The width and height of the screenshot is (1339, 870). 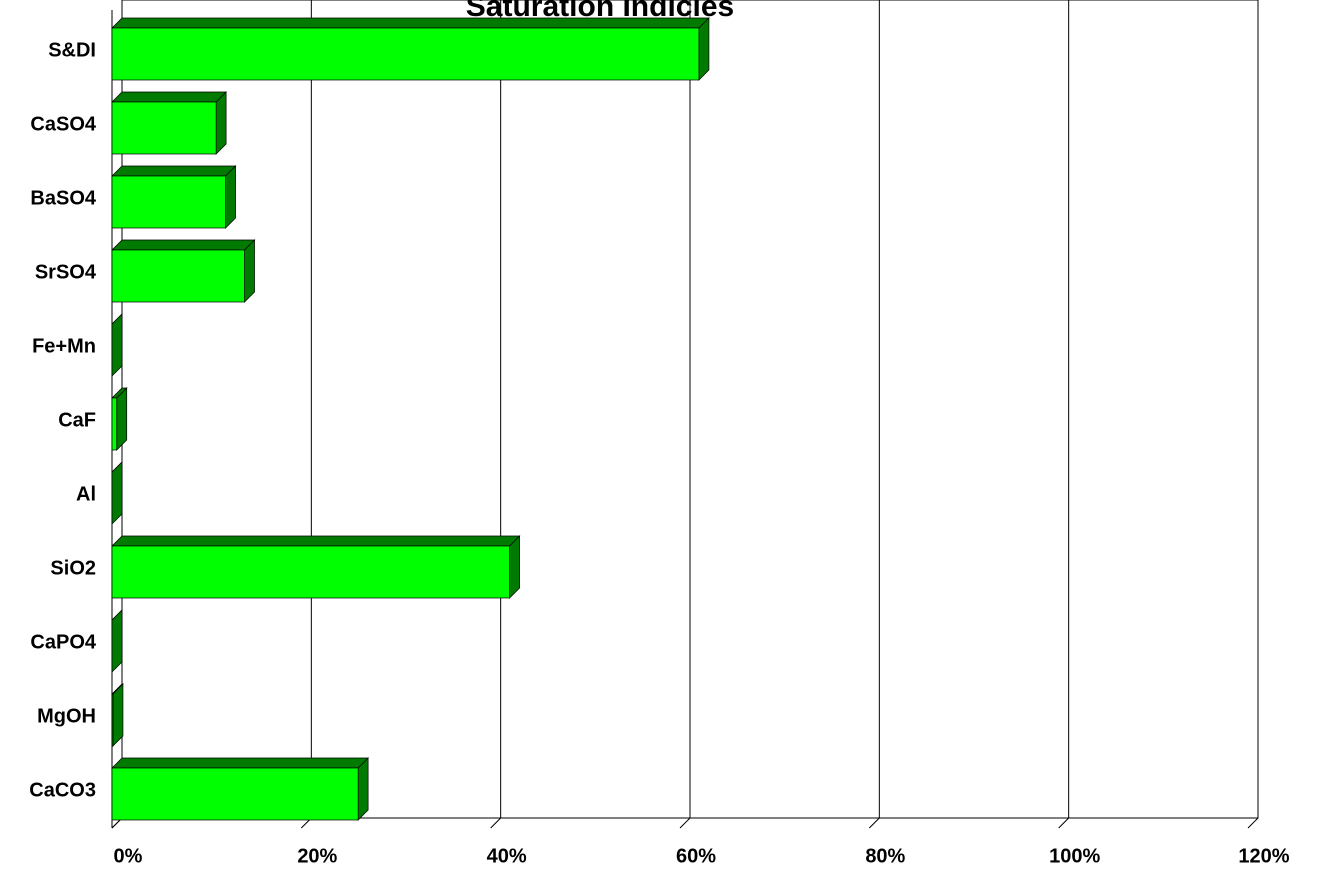 I want to click on y-tick-label: BaSO4, so click(x=63, y=198).